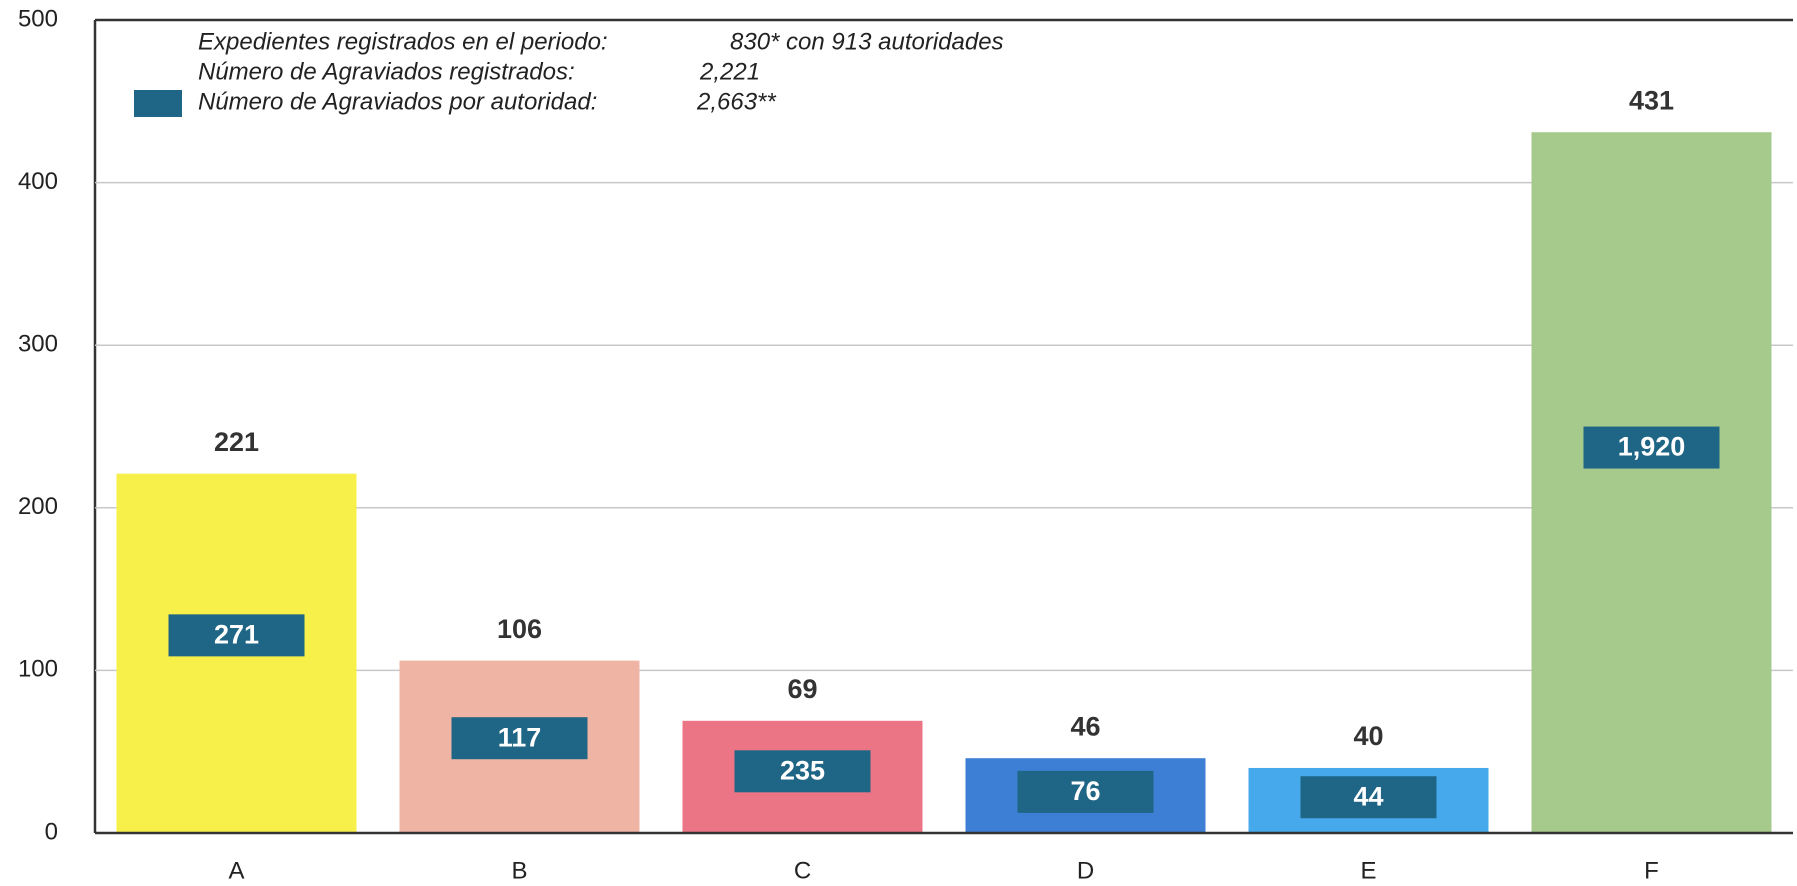 This screenshot has height=886, width=1797. Describe the element at coordinates (729, 71) in the screenshot. I see `note-value: 2,221` at that location.